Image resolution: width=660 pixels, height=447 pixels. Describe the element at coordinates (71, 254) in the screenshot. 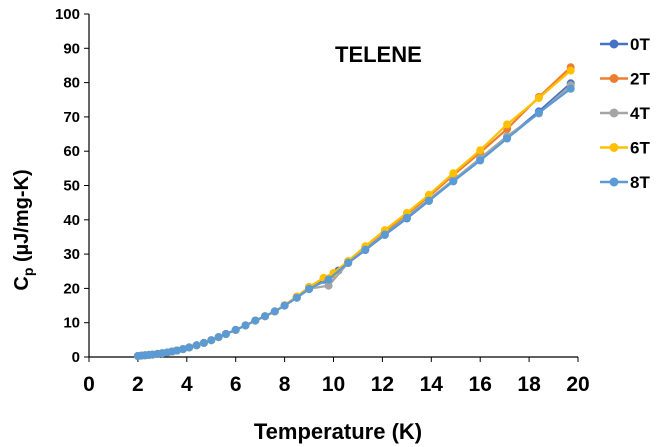

I see `y-tick-label: 30` at that location.